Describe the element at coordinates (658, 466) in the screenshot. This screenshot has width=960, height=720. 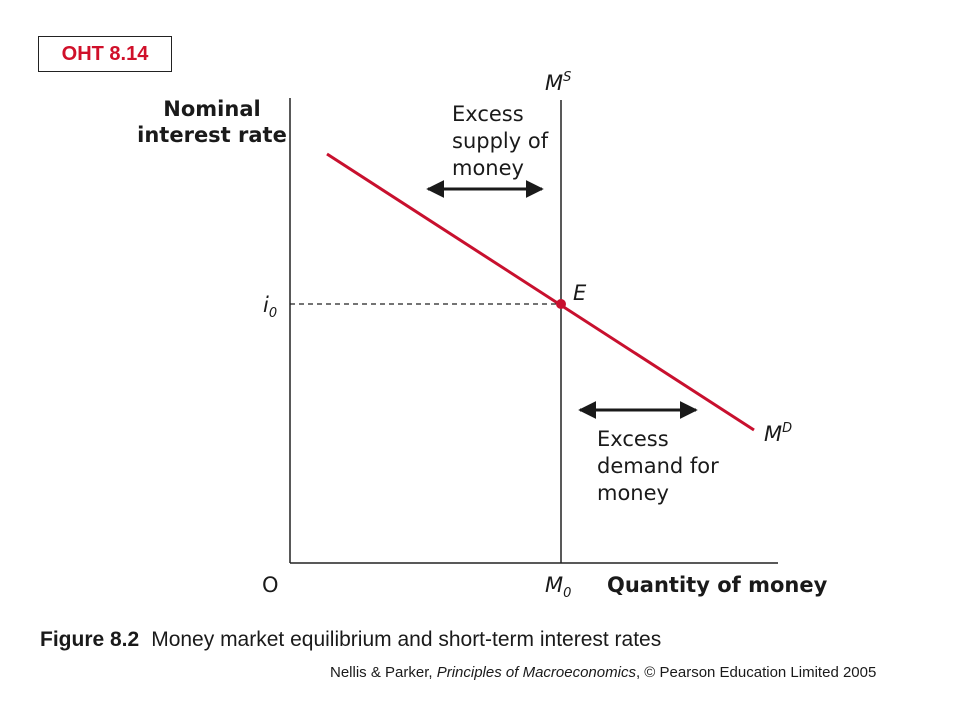
I see `excess-demand-label-line2: demand for` at that location.